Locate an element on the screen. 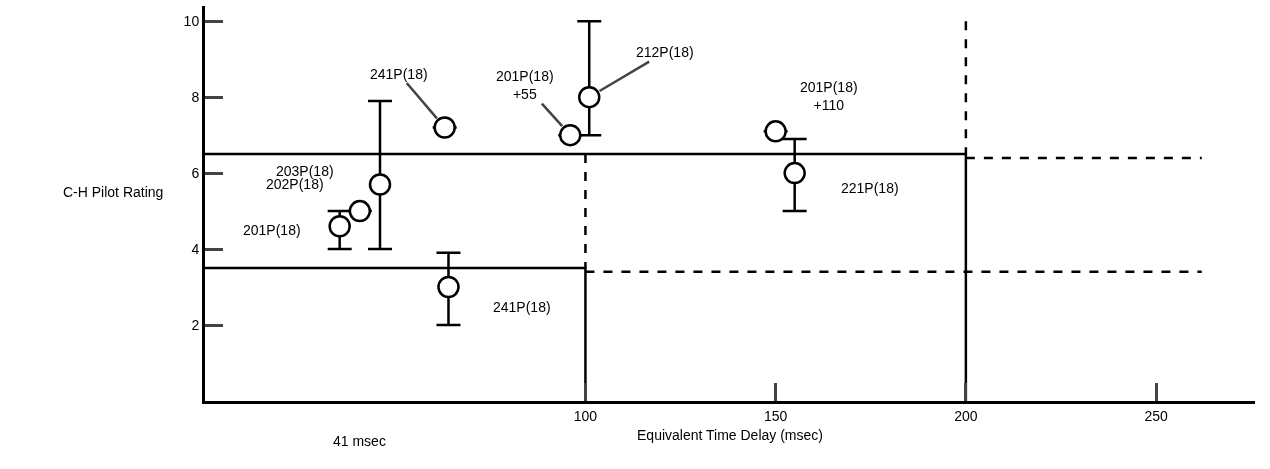 Image resolution: width=1270 pixels, height=469 pixels. x-tick-label: 200 is located at coordinates (966, 415).